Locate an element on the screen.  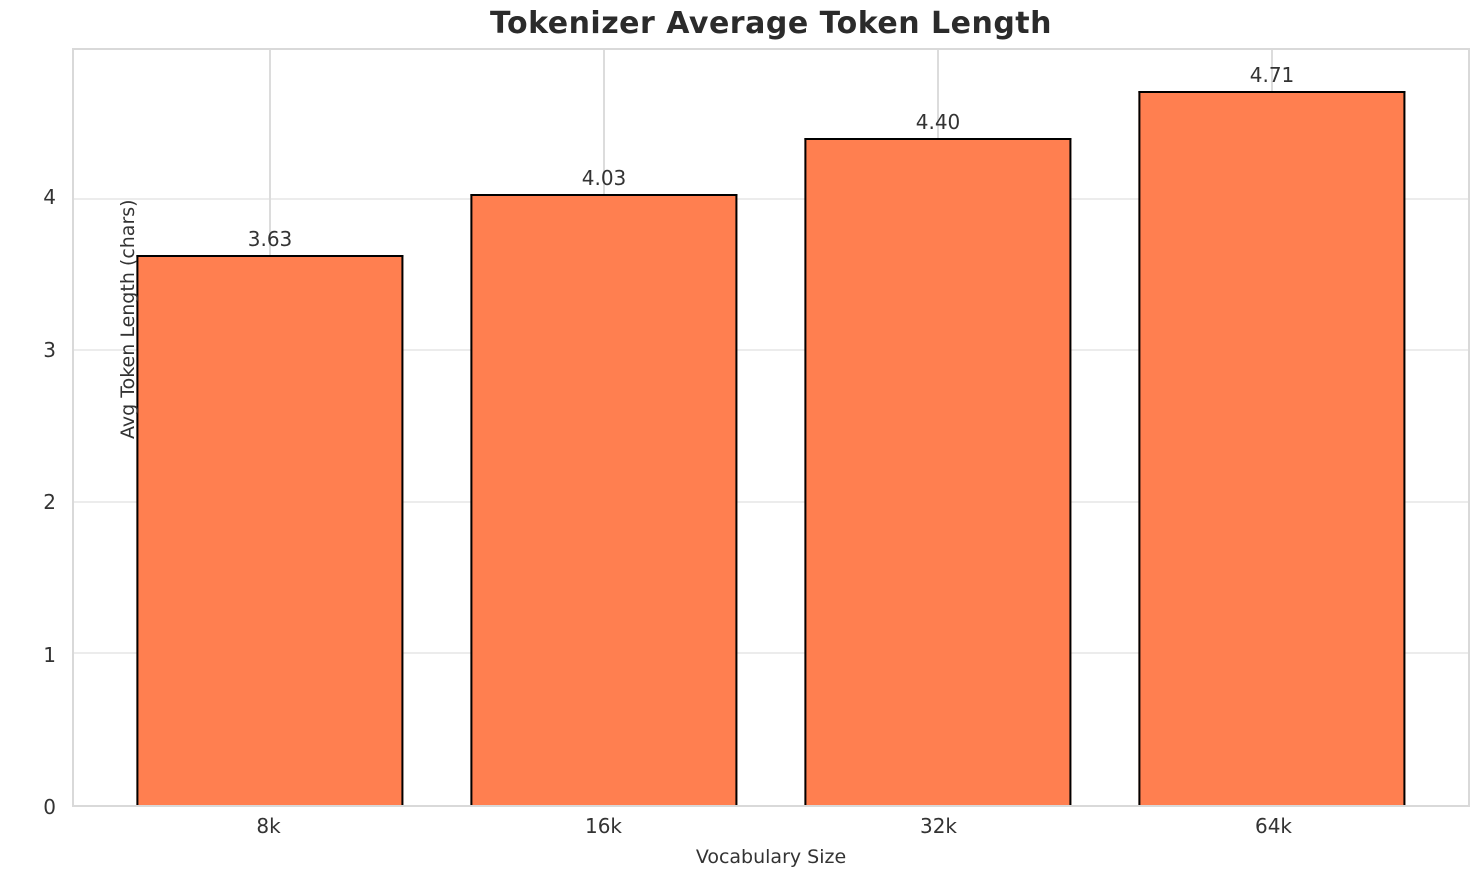
y-axis-label: Avg Token Length (chars) is located at coordinates (127, 319).